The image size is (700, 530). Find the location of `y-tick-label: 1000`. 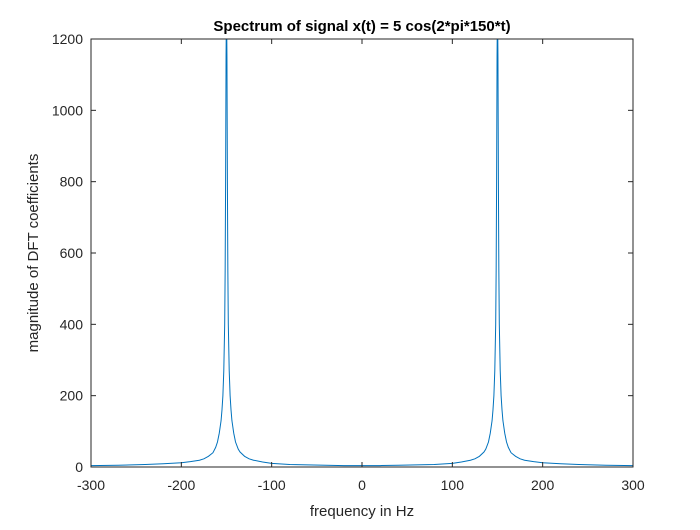

y-tick-label: 1000 is located at coordinates (67, 110).